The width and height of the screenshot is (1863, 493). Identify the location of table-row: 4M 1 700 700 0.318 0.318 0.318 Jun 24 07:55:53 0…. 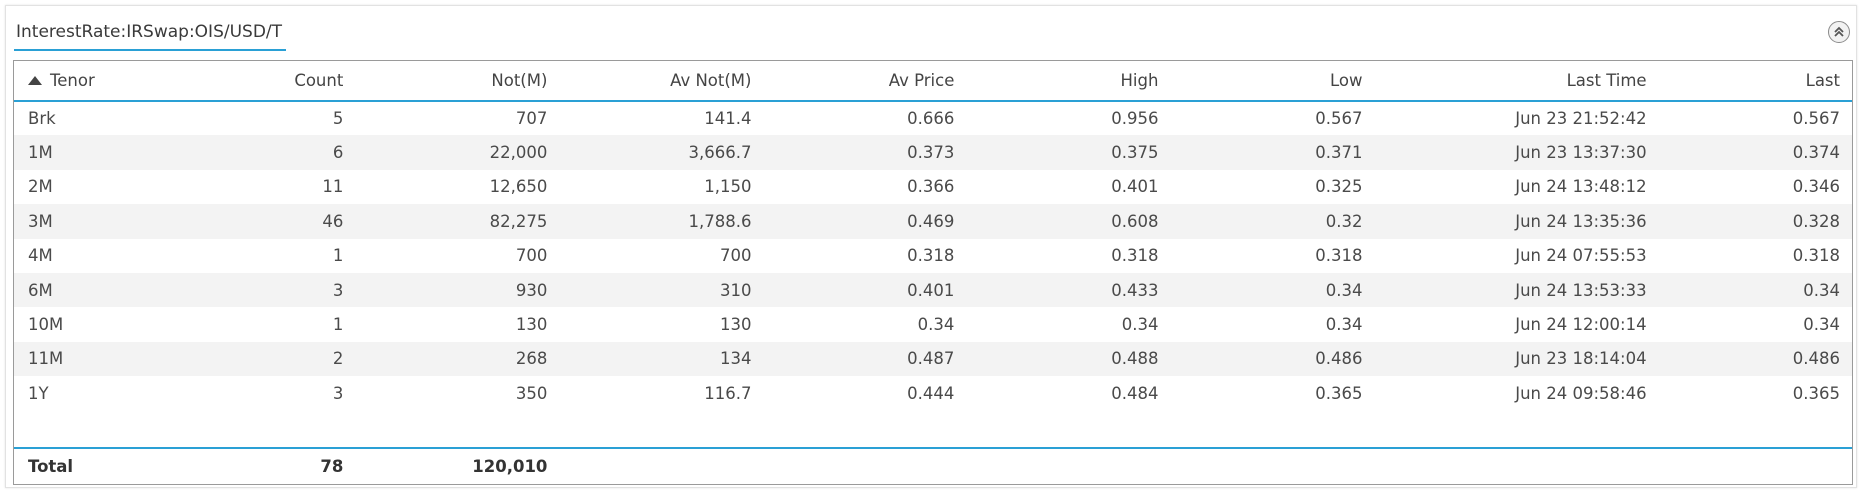
(933, 256).